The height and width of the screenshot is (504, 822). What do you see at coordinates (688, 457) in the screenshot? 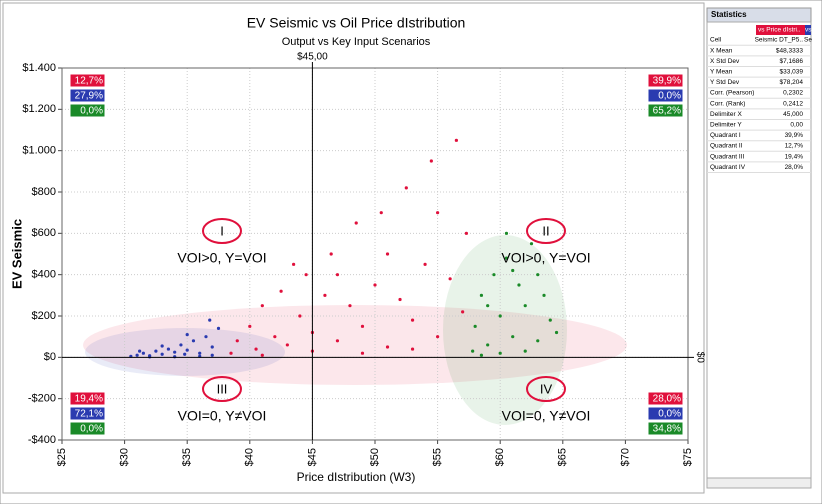
I see `x-tick-label: $75` at bounding box center [688, 457].